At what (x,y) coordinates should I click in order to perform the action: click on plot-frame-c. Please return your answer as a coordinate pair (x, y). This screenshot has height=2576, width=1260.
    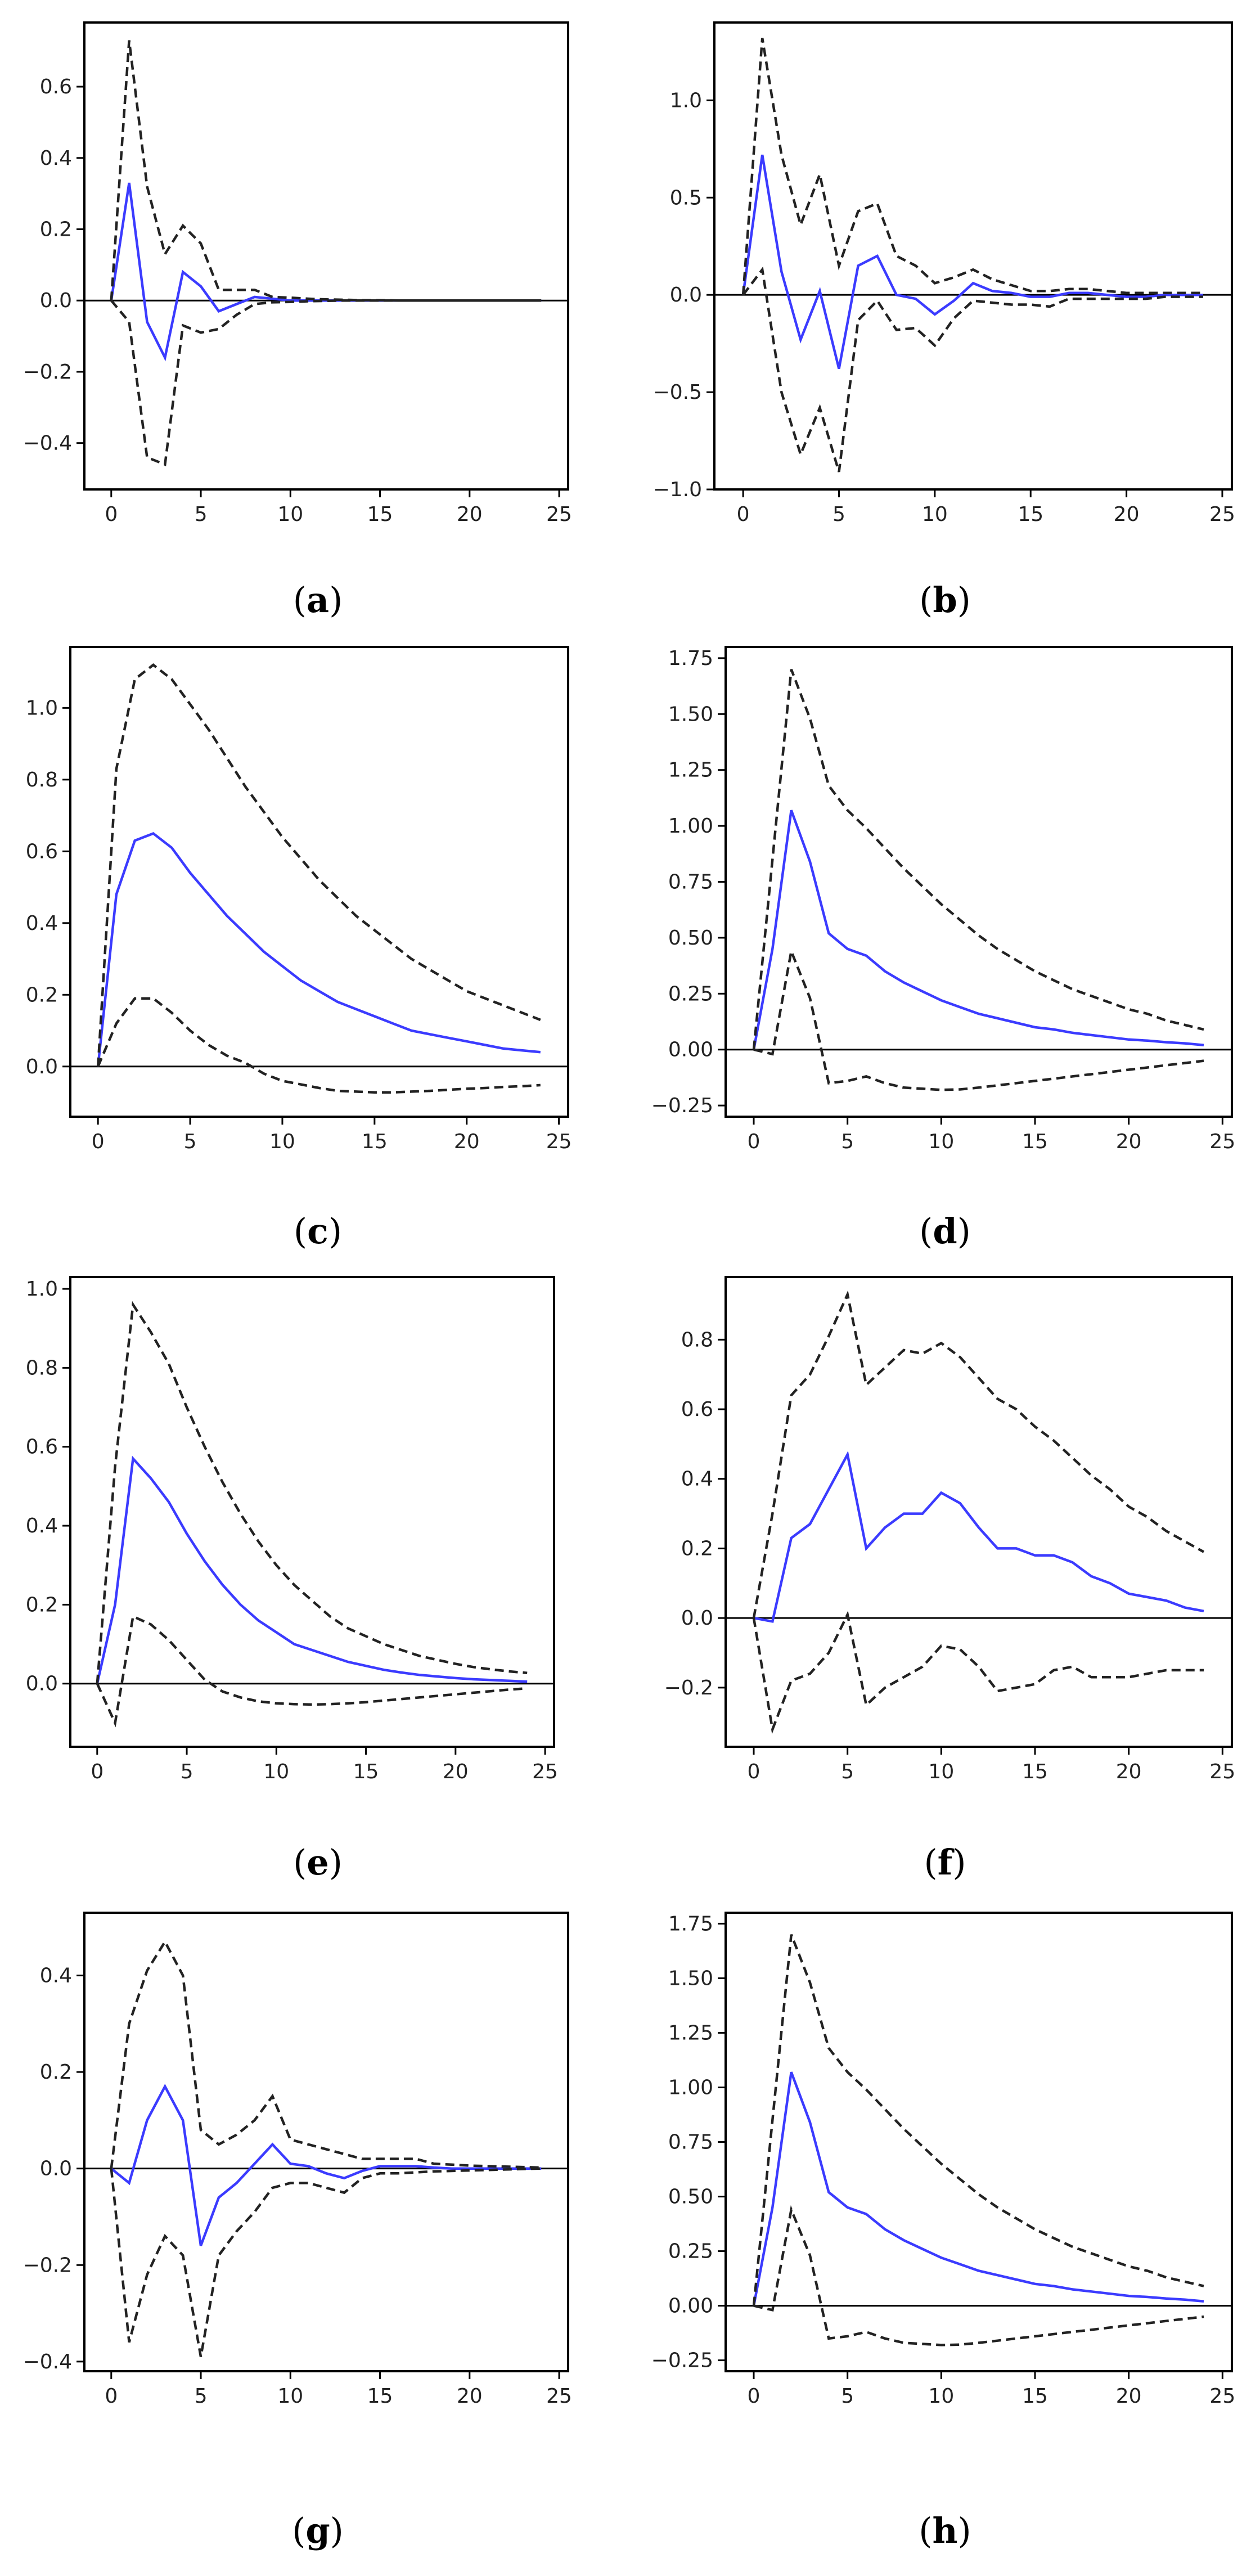
    Looking at the image, I should click on (319, 882).